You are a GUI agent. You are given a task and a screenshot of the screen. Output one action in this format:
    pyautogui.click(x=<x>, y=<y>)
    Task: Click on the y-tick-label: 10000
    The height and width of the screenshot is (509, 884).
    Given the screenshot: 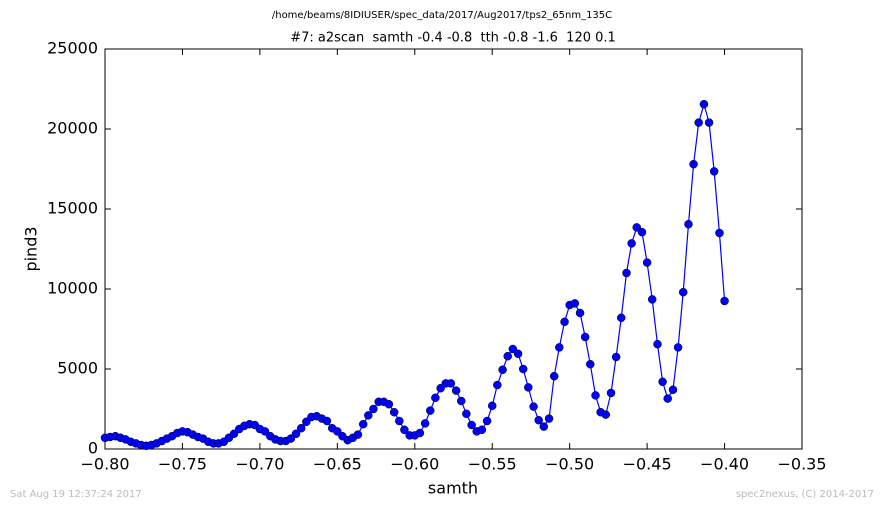 What is the action you would take?
    pyautogui.click(x=72, y=288)
    